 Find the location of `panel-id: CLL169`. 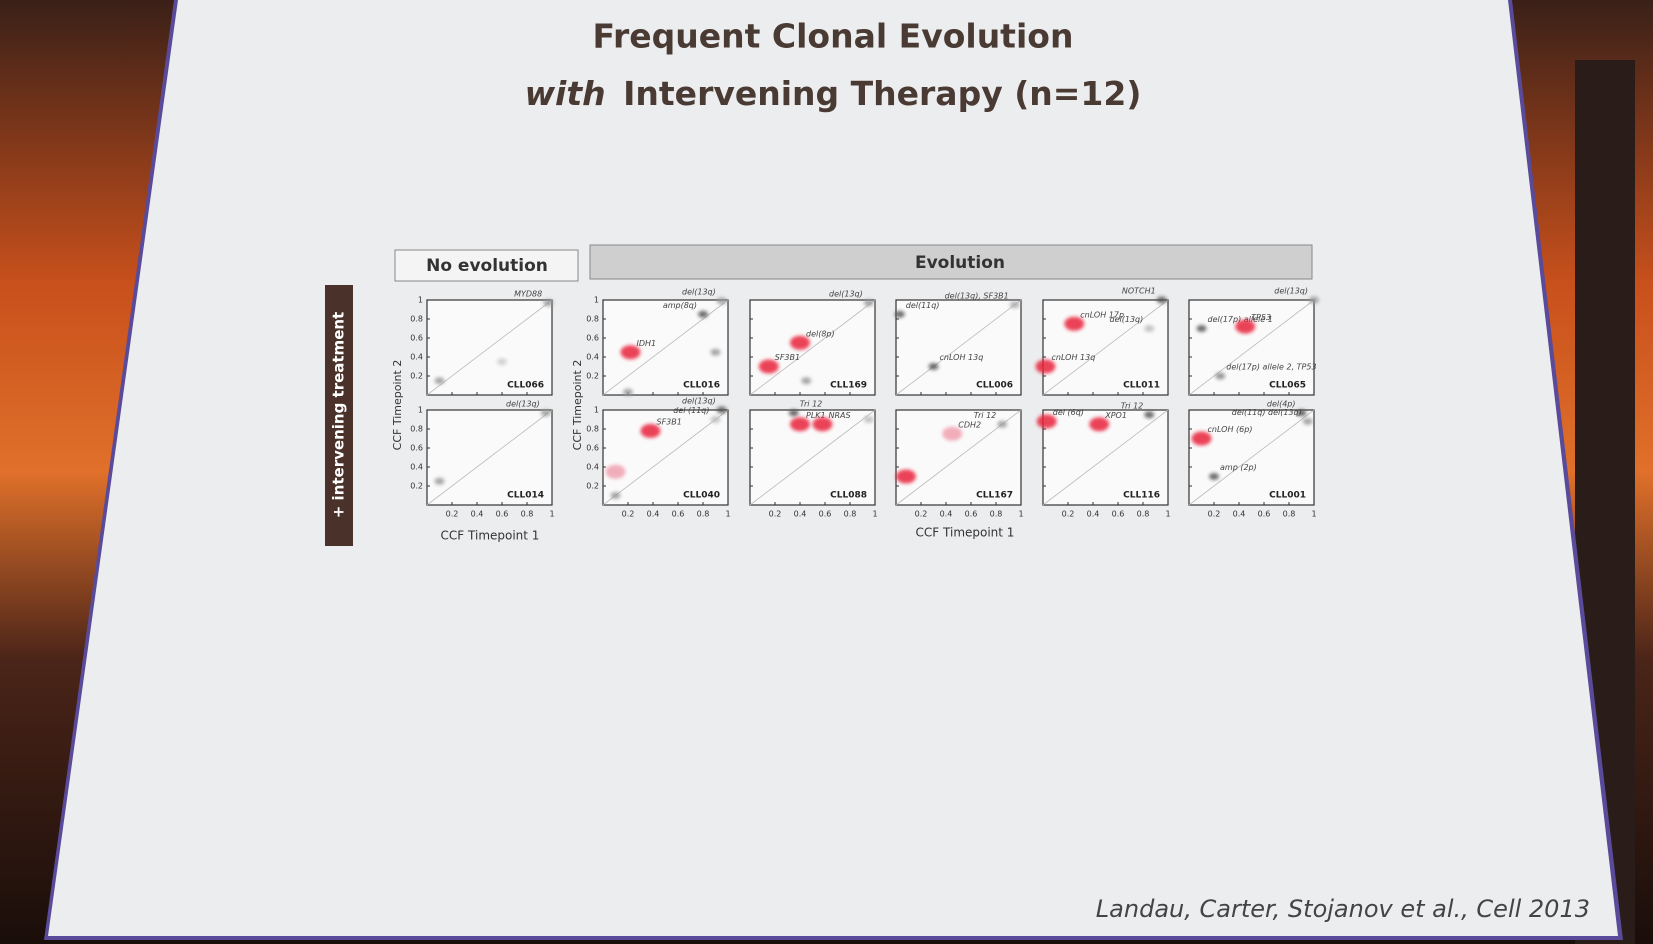

panel-id: CLL169 is located at coordinates (848, 386).